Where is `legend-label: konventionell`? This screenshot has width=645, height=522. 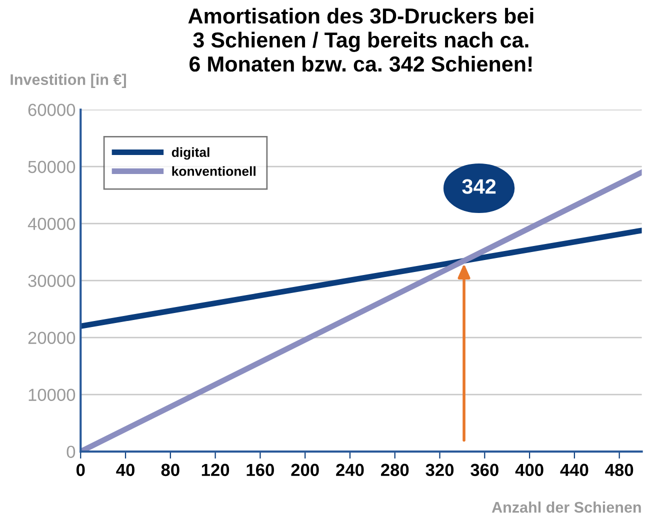 legend-label: konventionell is located at coordinates (214, 171).